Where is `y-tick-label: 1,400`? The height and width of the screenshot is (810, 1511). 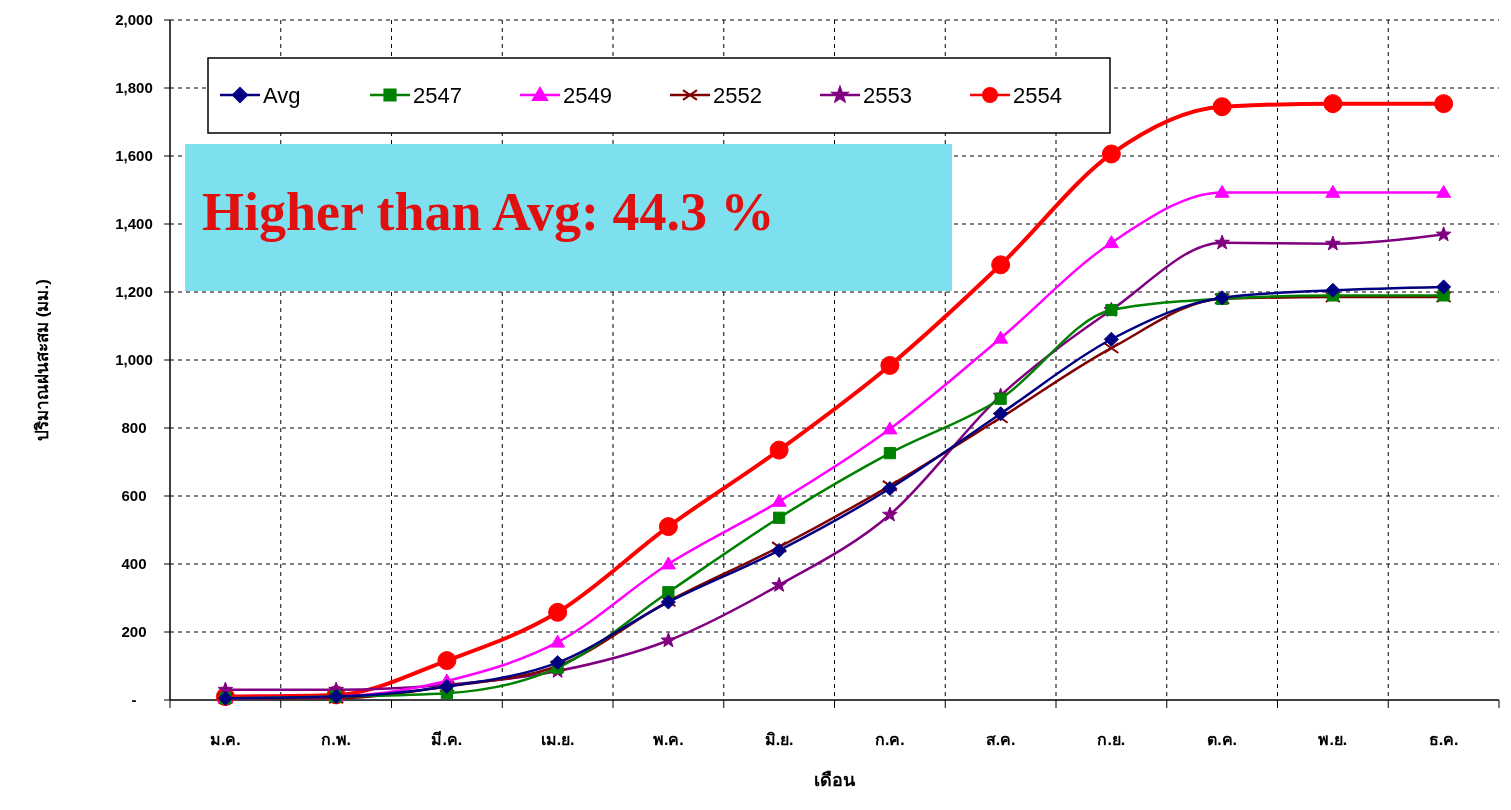
y-tick-label: 1,400 is located at coordinates (134, 224).